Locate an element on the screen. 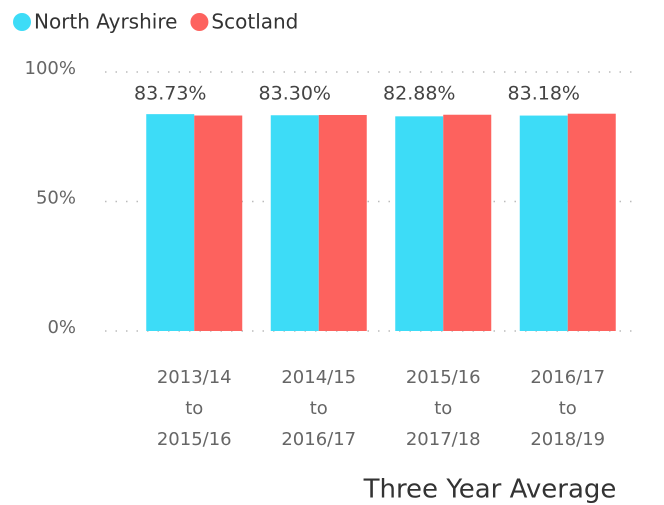  y-tick-label: 100% is located at coordinates (50, 68).